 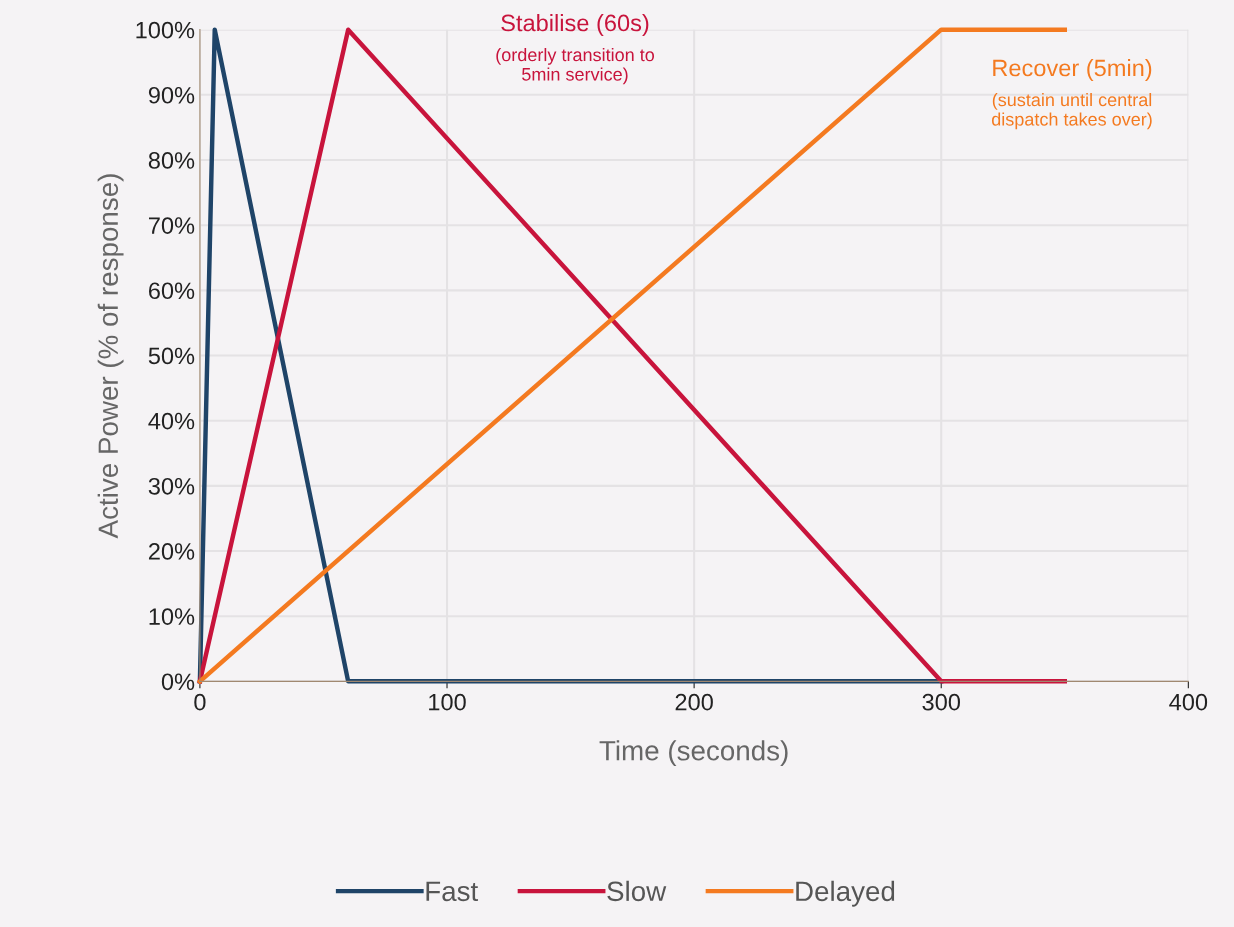 I want to click on y-tick-label: 0%, so click(x=178, y=682).